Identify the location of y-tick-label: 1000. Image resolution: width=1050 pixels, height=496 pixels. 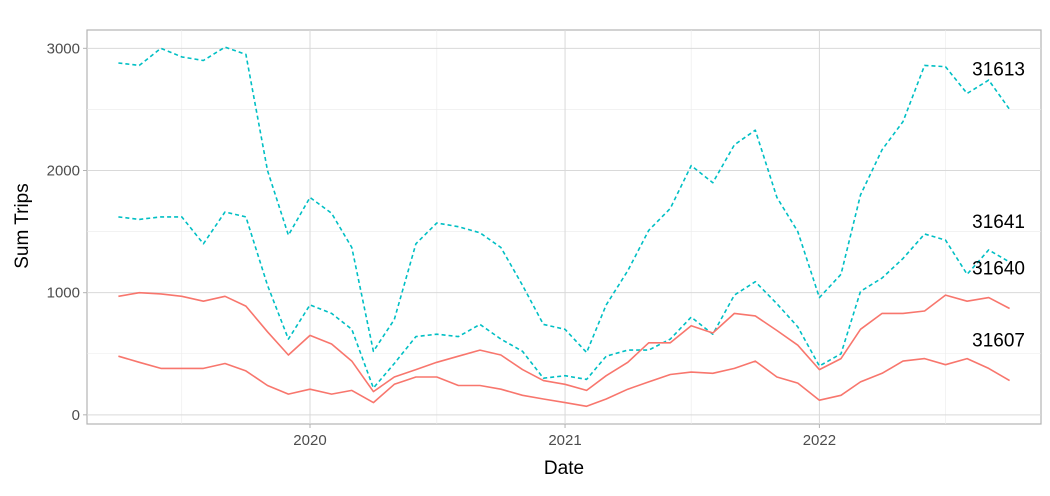
(63, 293).